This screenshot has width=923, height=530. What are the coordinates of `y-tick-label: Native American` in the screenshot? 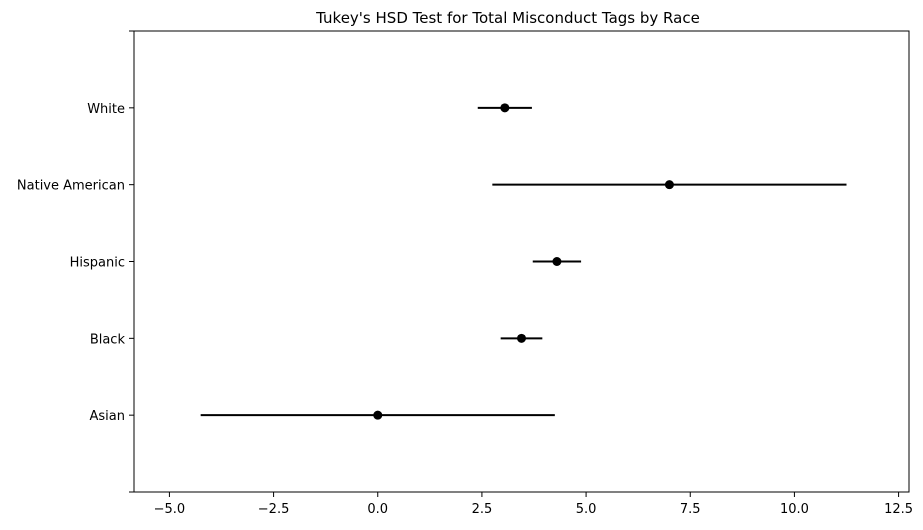 It's located at (71, 186).